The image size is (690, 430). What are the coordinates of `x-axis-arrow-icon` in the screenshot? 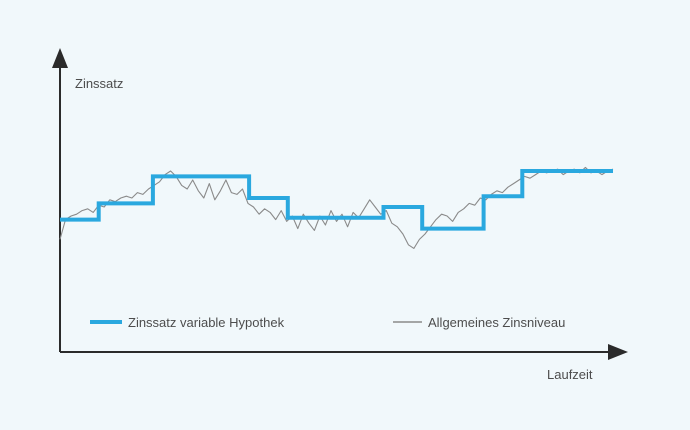 It's located at (618, 352).